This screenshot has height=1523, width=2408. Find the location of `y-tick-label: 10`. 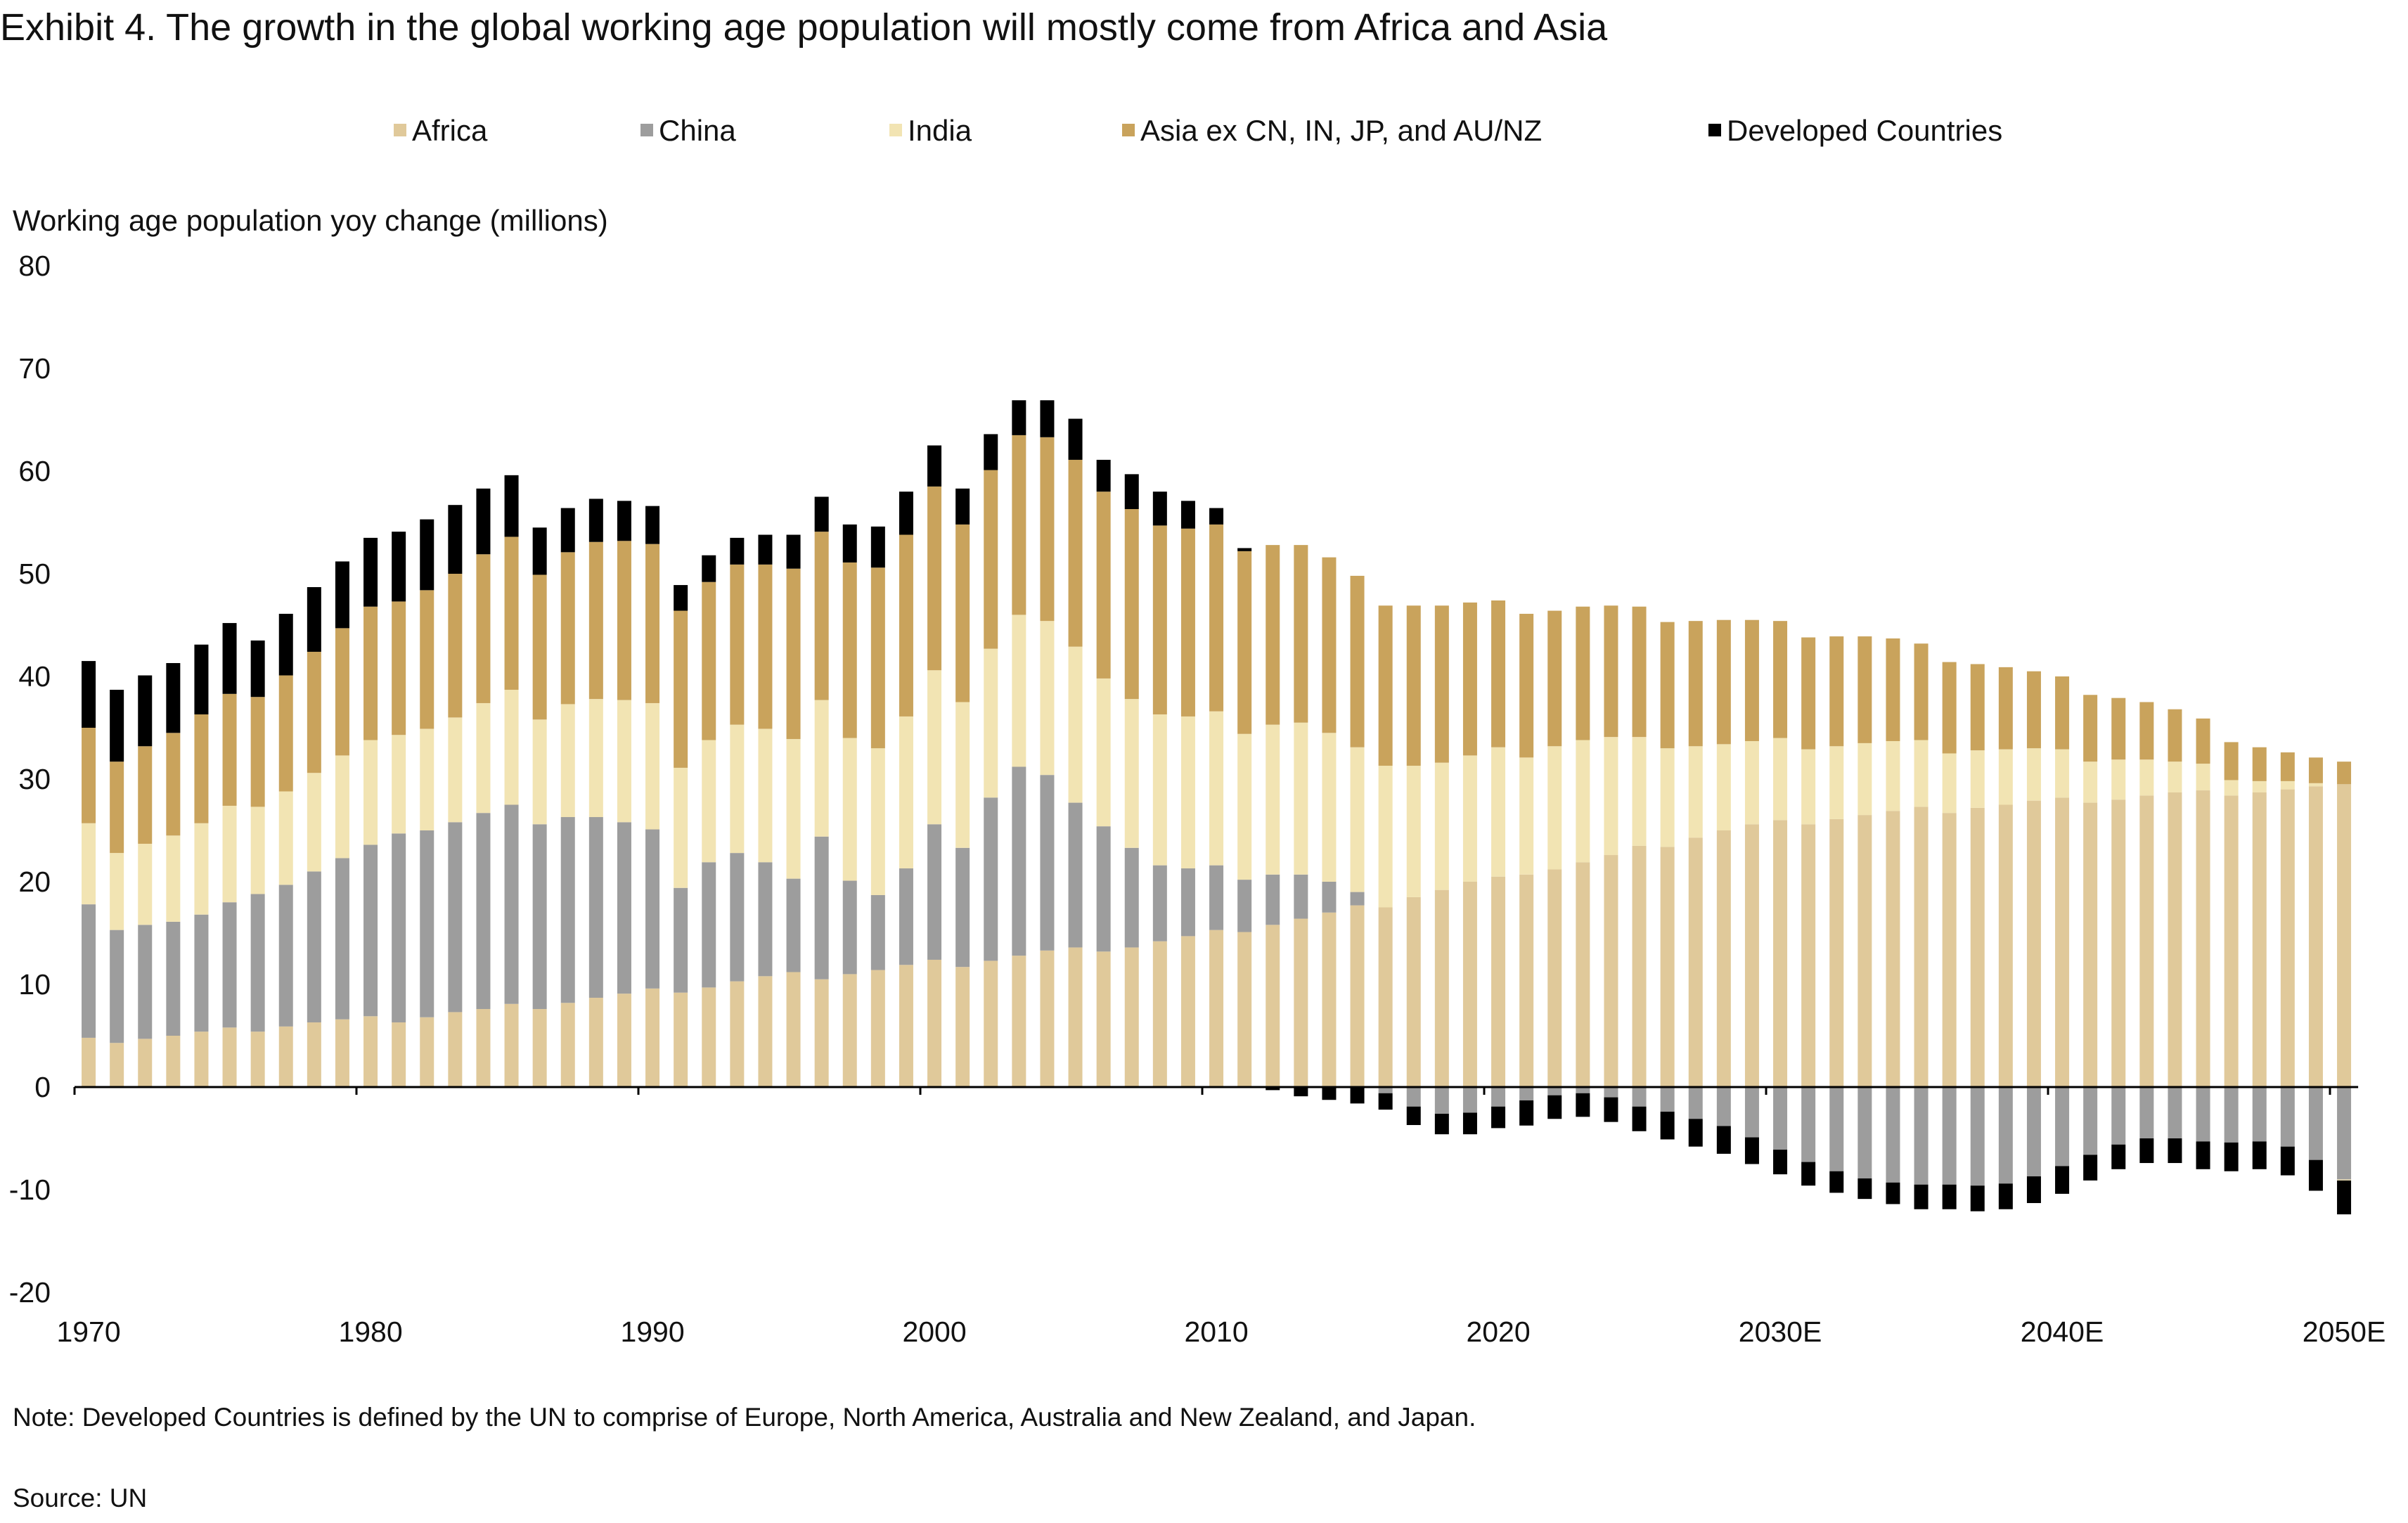

y-tick-label: 10 is located at coordinates (34, 984).